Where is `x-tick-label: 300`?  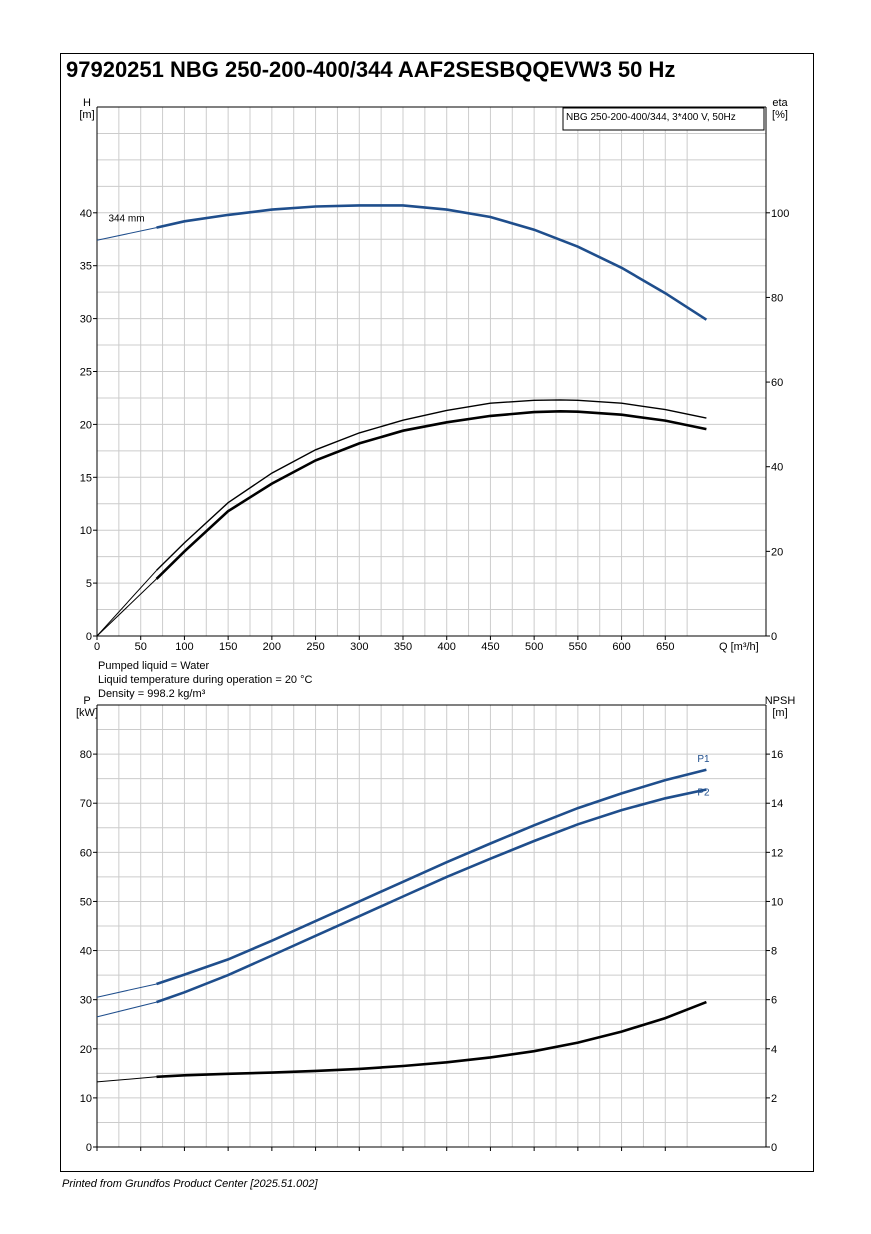 x-tick-label: 300 is located at coordinates (359, 647).